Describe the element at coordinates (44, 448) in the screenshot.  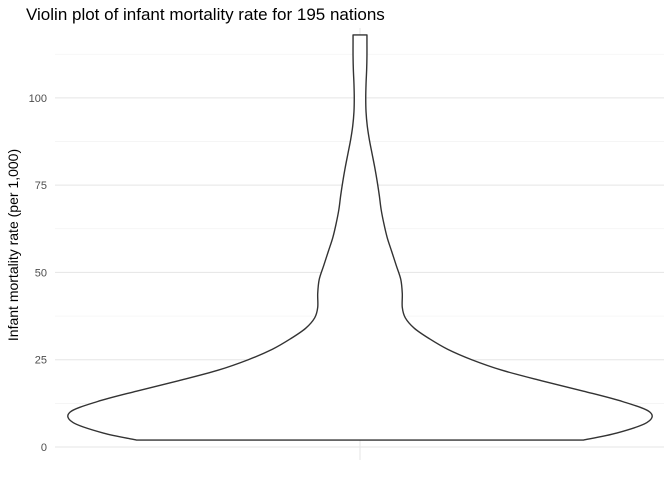
I see `y-tick-label: 0` at that location.